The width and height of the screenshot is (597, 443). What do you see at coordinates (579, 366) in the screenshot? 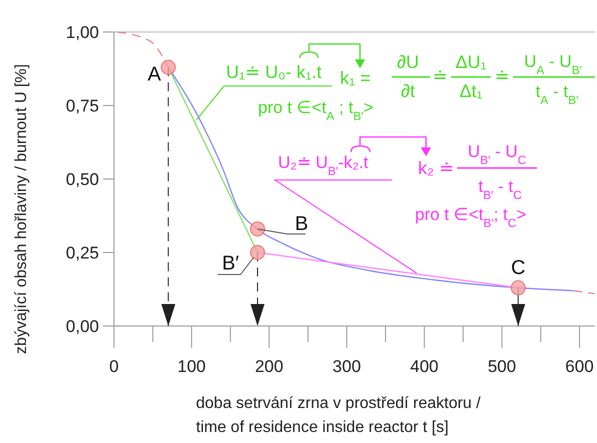
I see `x-tick-label: 600` at bounding box center [579, 366].